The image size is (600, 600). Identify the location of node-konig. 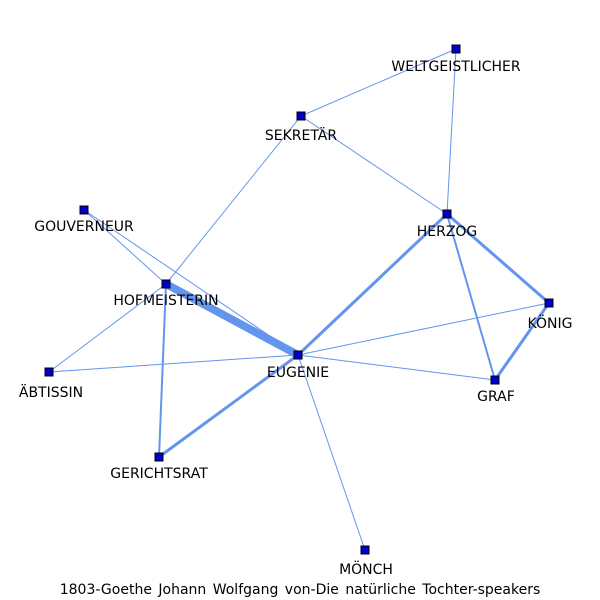
(549, 303).